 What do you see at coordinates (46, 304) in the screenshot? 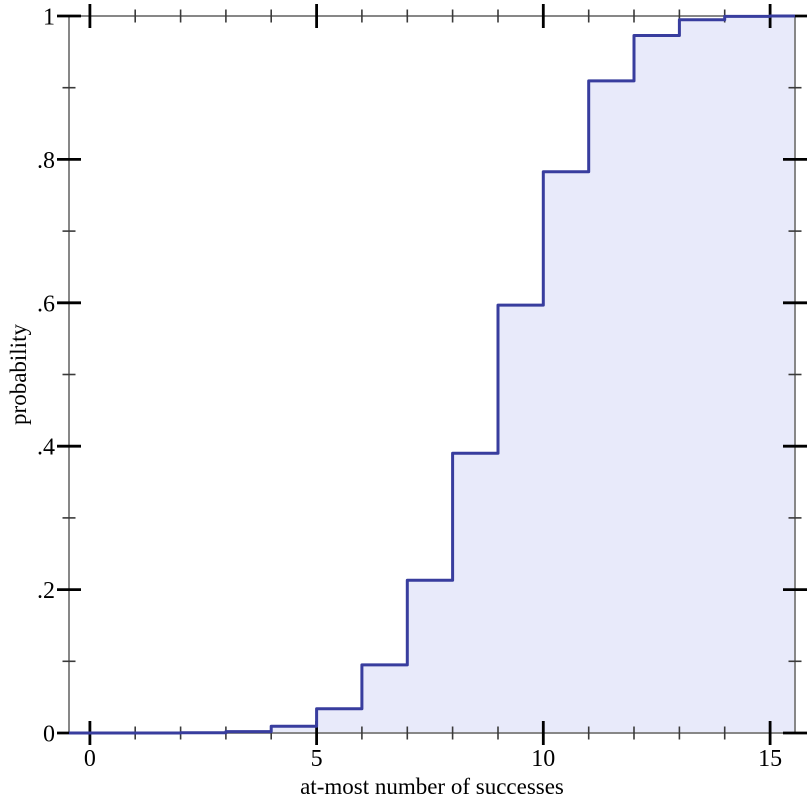
I see `y-tick-label: .6` at bounding box center [46, 304].